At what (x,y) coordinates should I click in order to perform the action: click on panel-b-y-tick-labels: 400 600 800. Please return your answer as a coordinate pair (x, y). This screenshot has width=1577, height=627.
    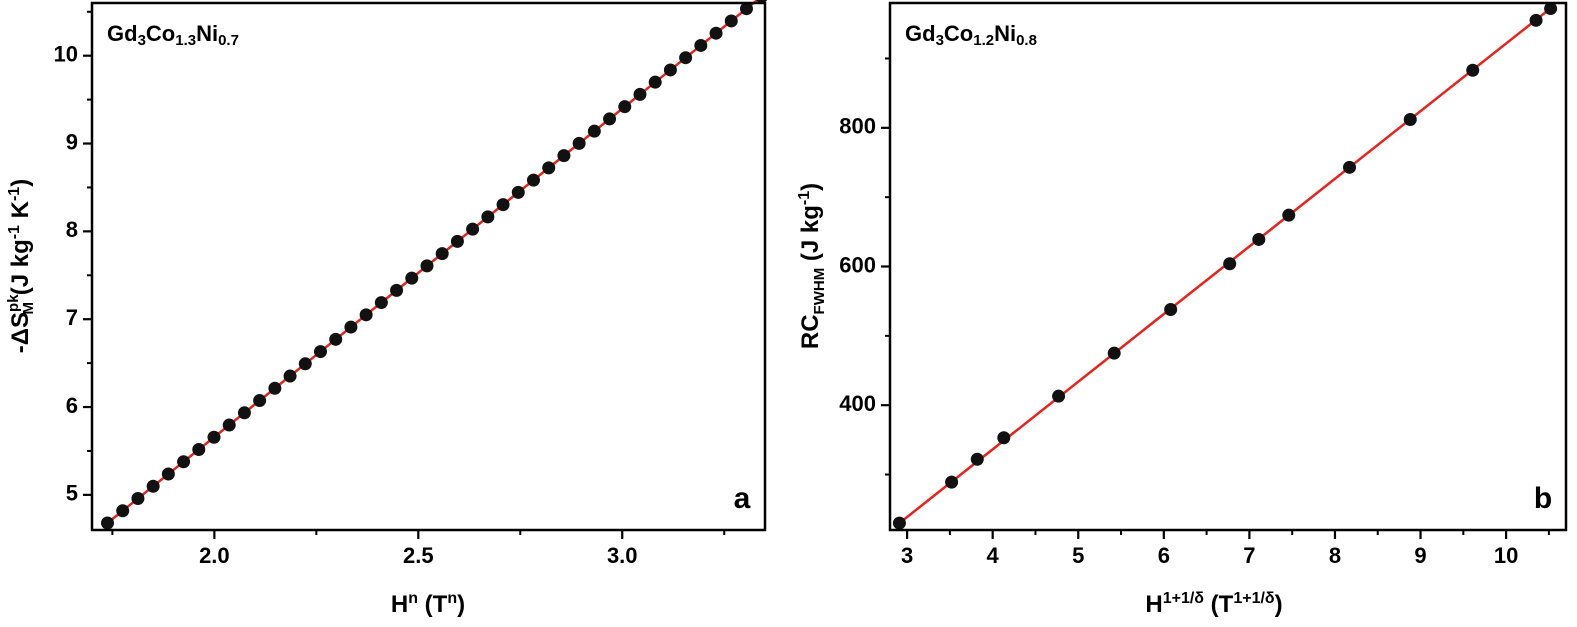
    Looking at the image, I should click on (857, 265).